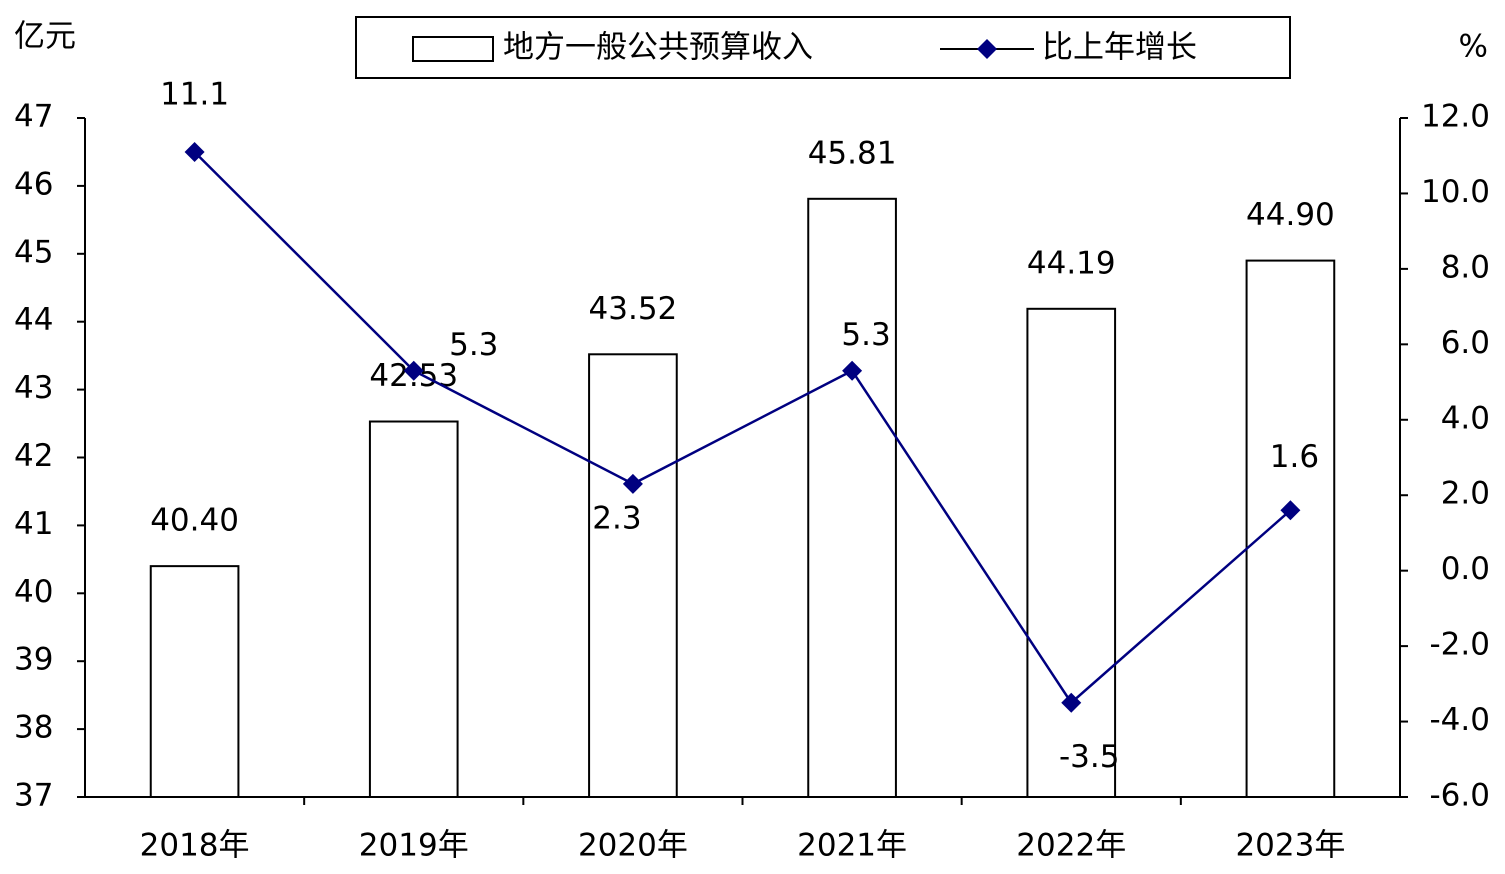 The image size is (1505, 874). Describe the element at coordinates (658, 48) in the screenshot. I see `legend-label: 地方一般公共预算收入` at that location.